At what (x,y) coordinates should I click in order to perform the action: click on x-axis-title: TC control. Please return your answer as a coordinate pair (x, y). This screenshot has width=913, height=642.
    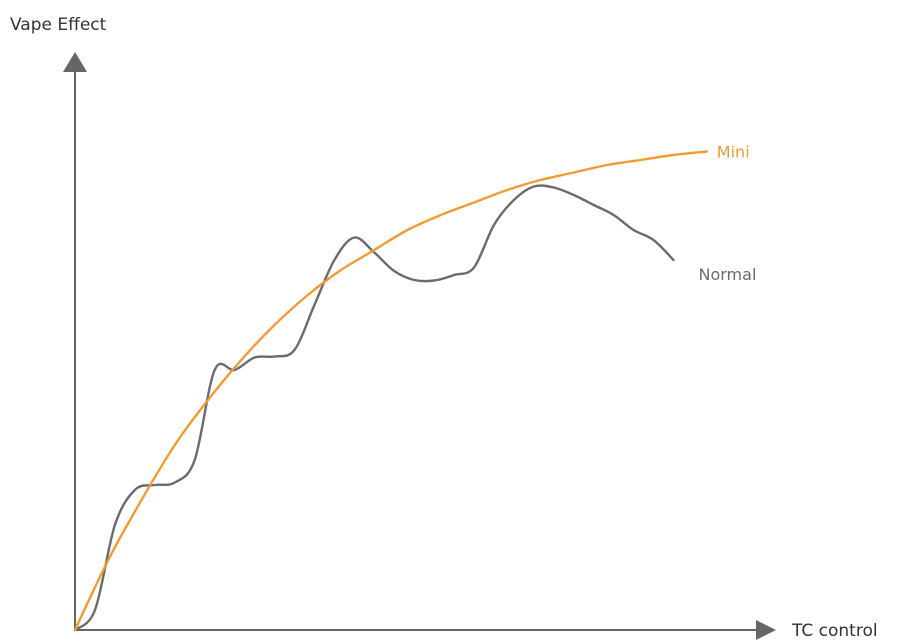
    Looking at the image, I should click on (834, 631).